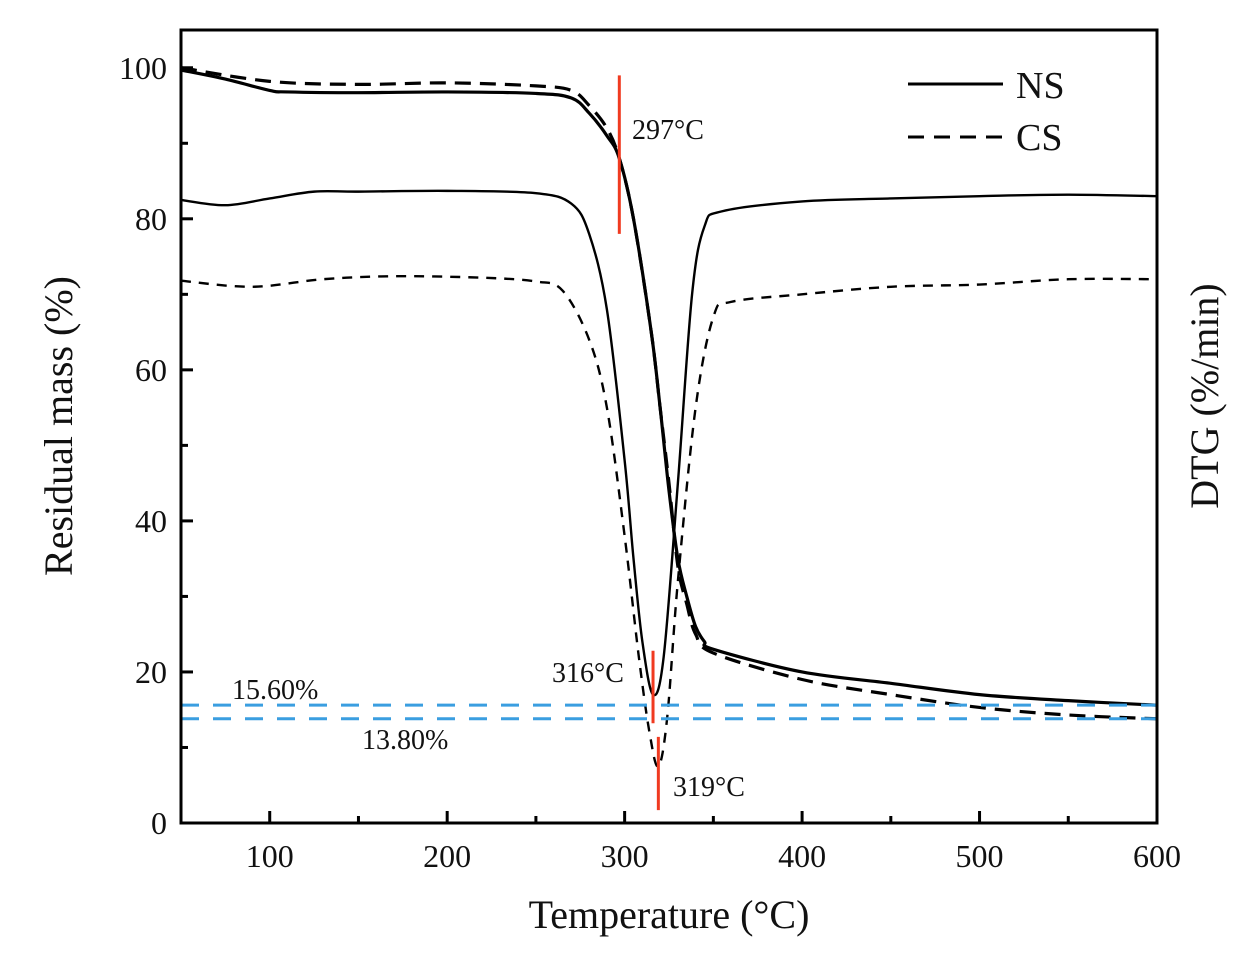 This screenshot has height=979, width=1257. What do you see at coordinates (625, 856) in the screenshot?
I see `x-tick-label: 300` at bounding box center [625, 856].